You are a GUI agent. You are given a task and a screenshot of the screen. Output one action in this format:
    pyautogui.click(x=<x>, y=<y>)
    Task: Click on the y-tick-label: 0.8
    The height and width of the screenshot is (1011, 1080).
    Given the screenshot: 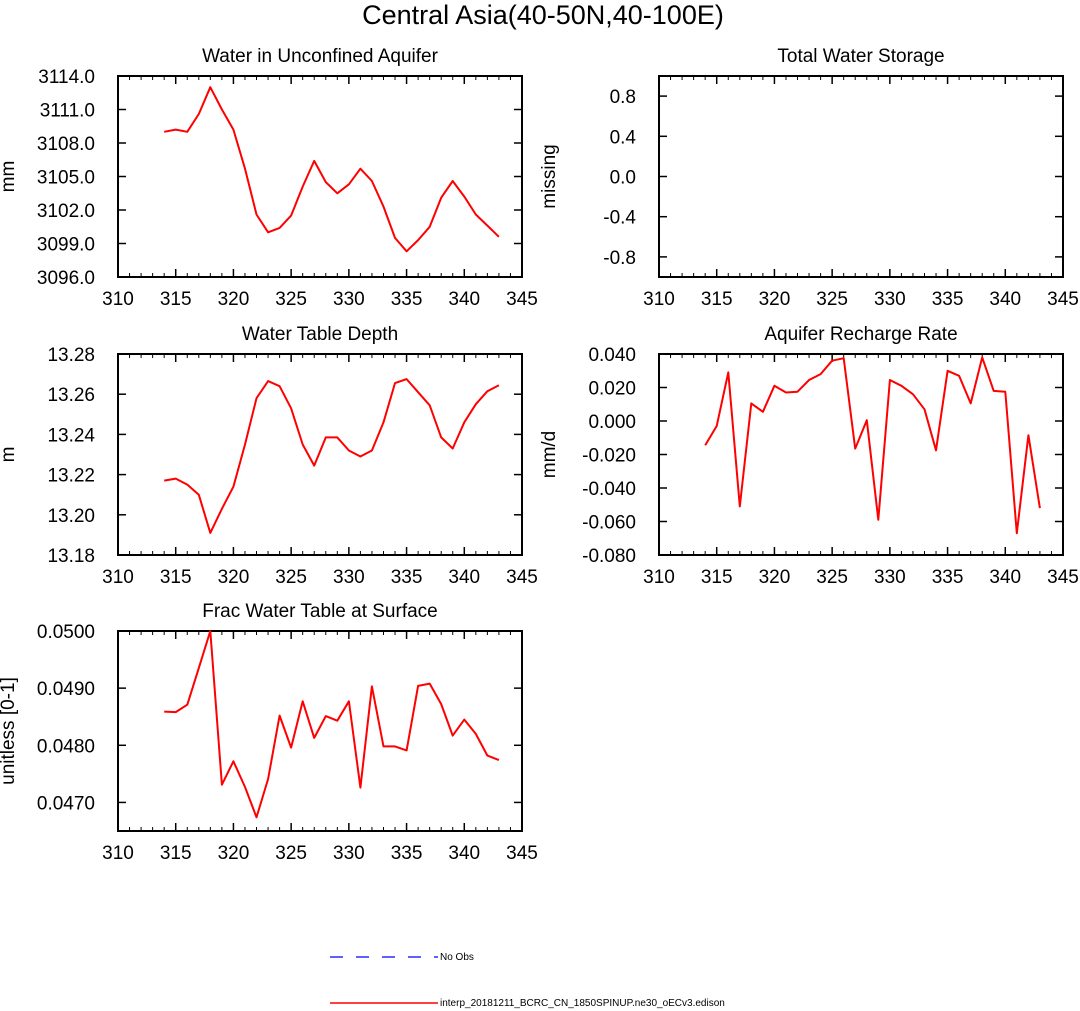 What is the action you would take?
    pyautogui.click(x=623, y=97)
    